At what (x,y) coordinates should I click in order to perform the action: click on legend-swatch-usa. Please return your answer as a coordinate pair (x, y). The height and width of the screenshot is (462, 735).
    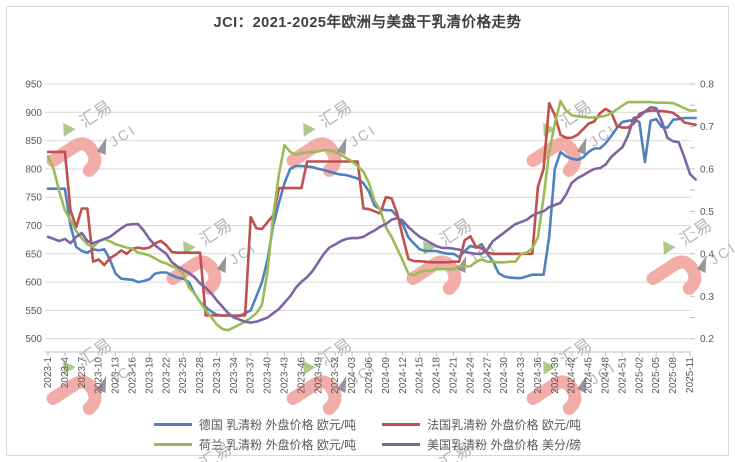
    Looking at the image, I should click on (401, 444).